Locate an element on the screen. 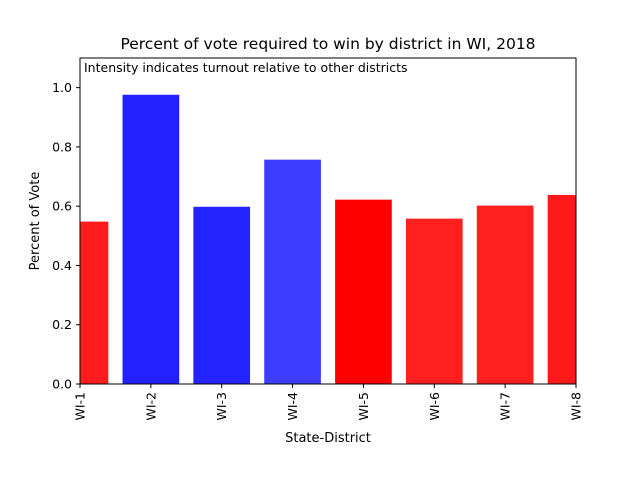  y-tick-label: 0.0 is located at coordinates (62, 384).